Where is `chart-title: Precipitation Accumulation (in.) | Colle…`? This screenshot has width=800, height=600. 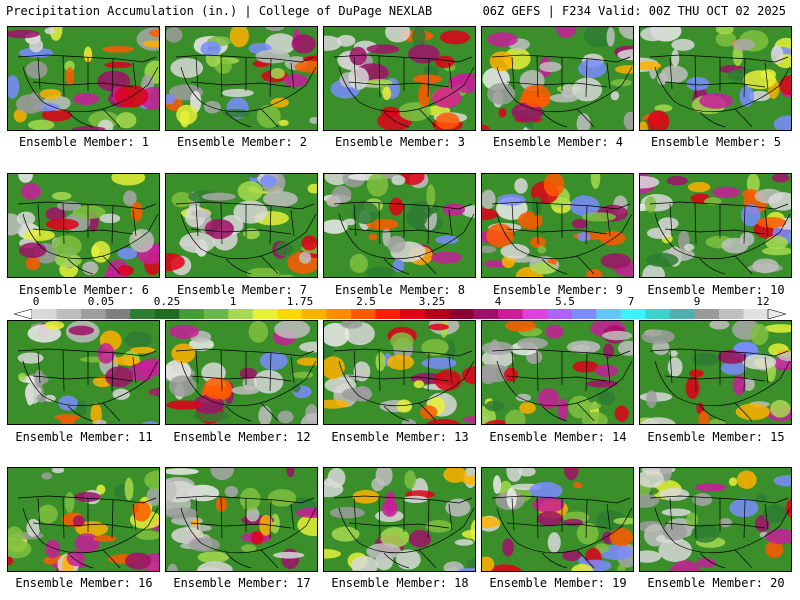 chart-title: Precipitation Accumulation (in.) | Colle… is located at coordinates (219, 11).